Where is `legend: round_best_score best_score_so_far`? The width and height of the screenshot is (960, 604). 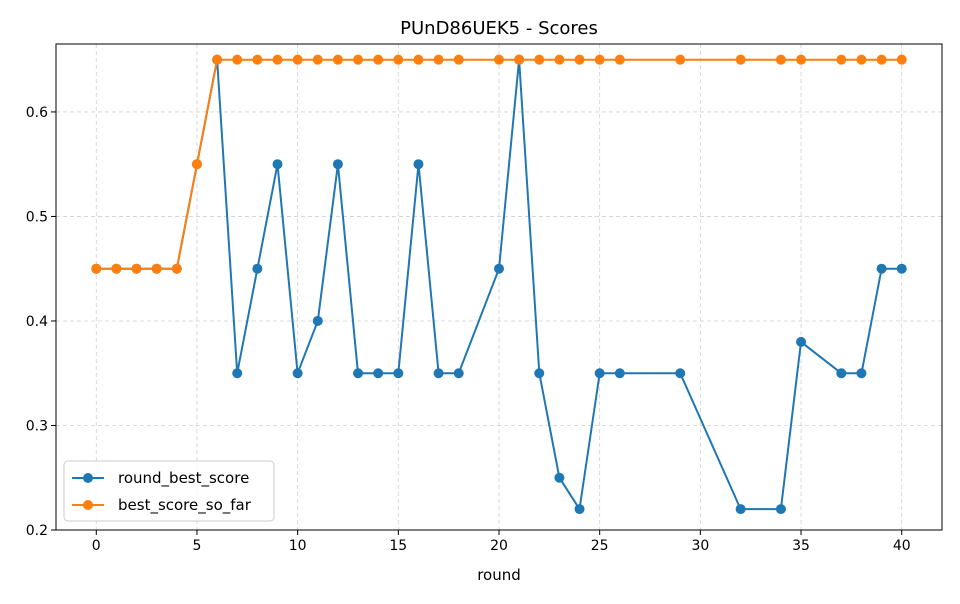
legend: round_best_score best_score_so_far is located at coordinates (169, 491).